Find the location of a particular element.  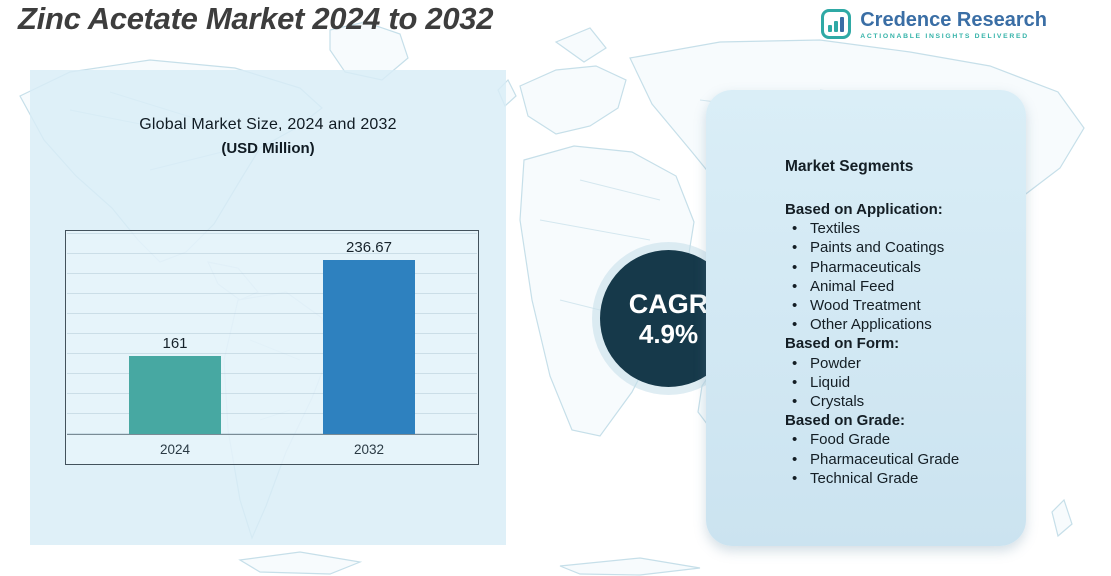

cagr-value: 4.9% is located at coordinates (668, 333).